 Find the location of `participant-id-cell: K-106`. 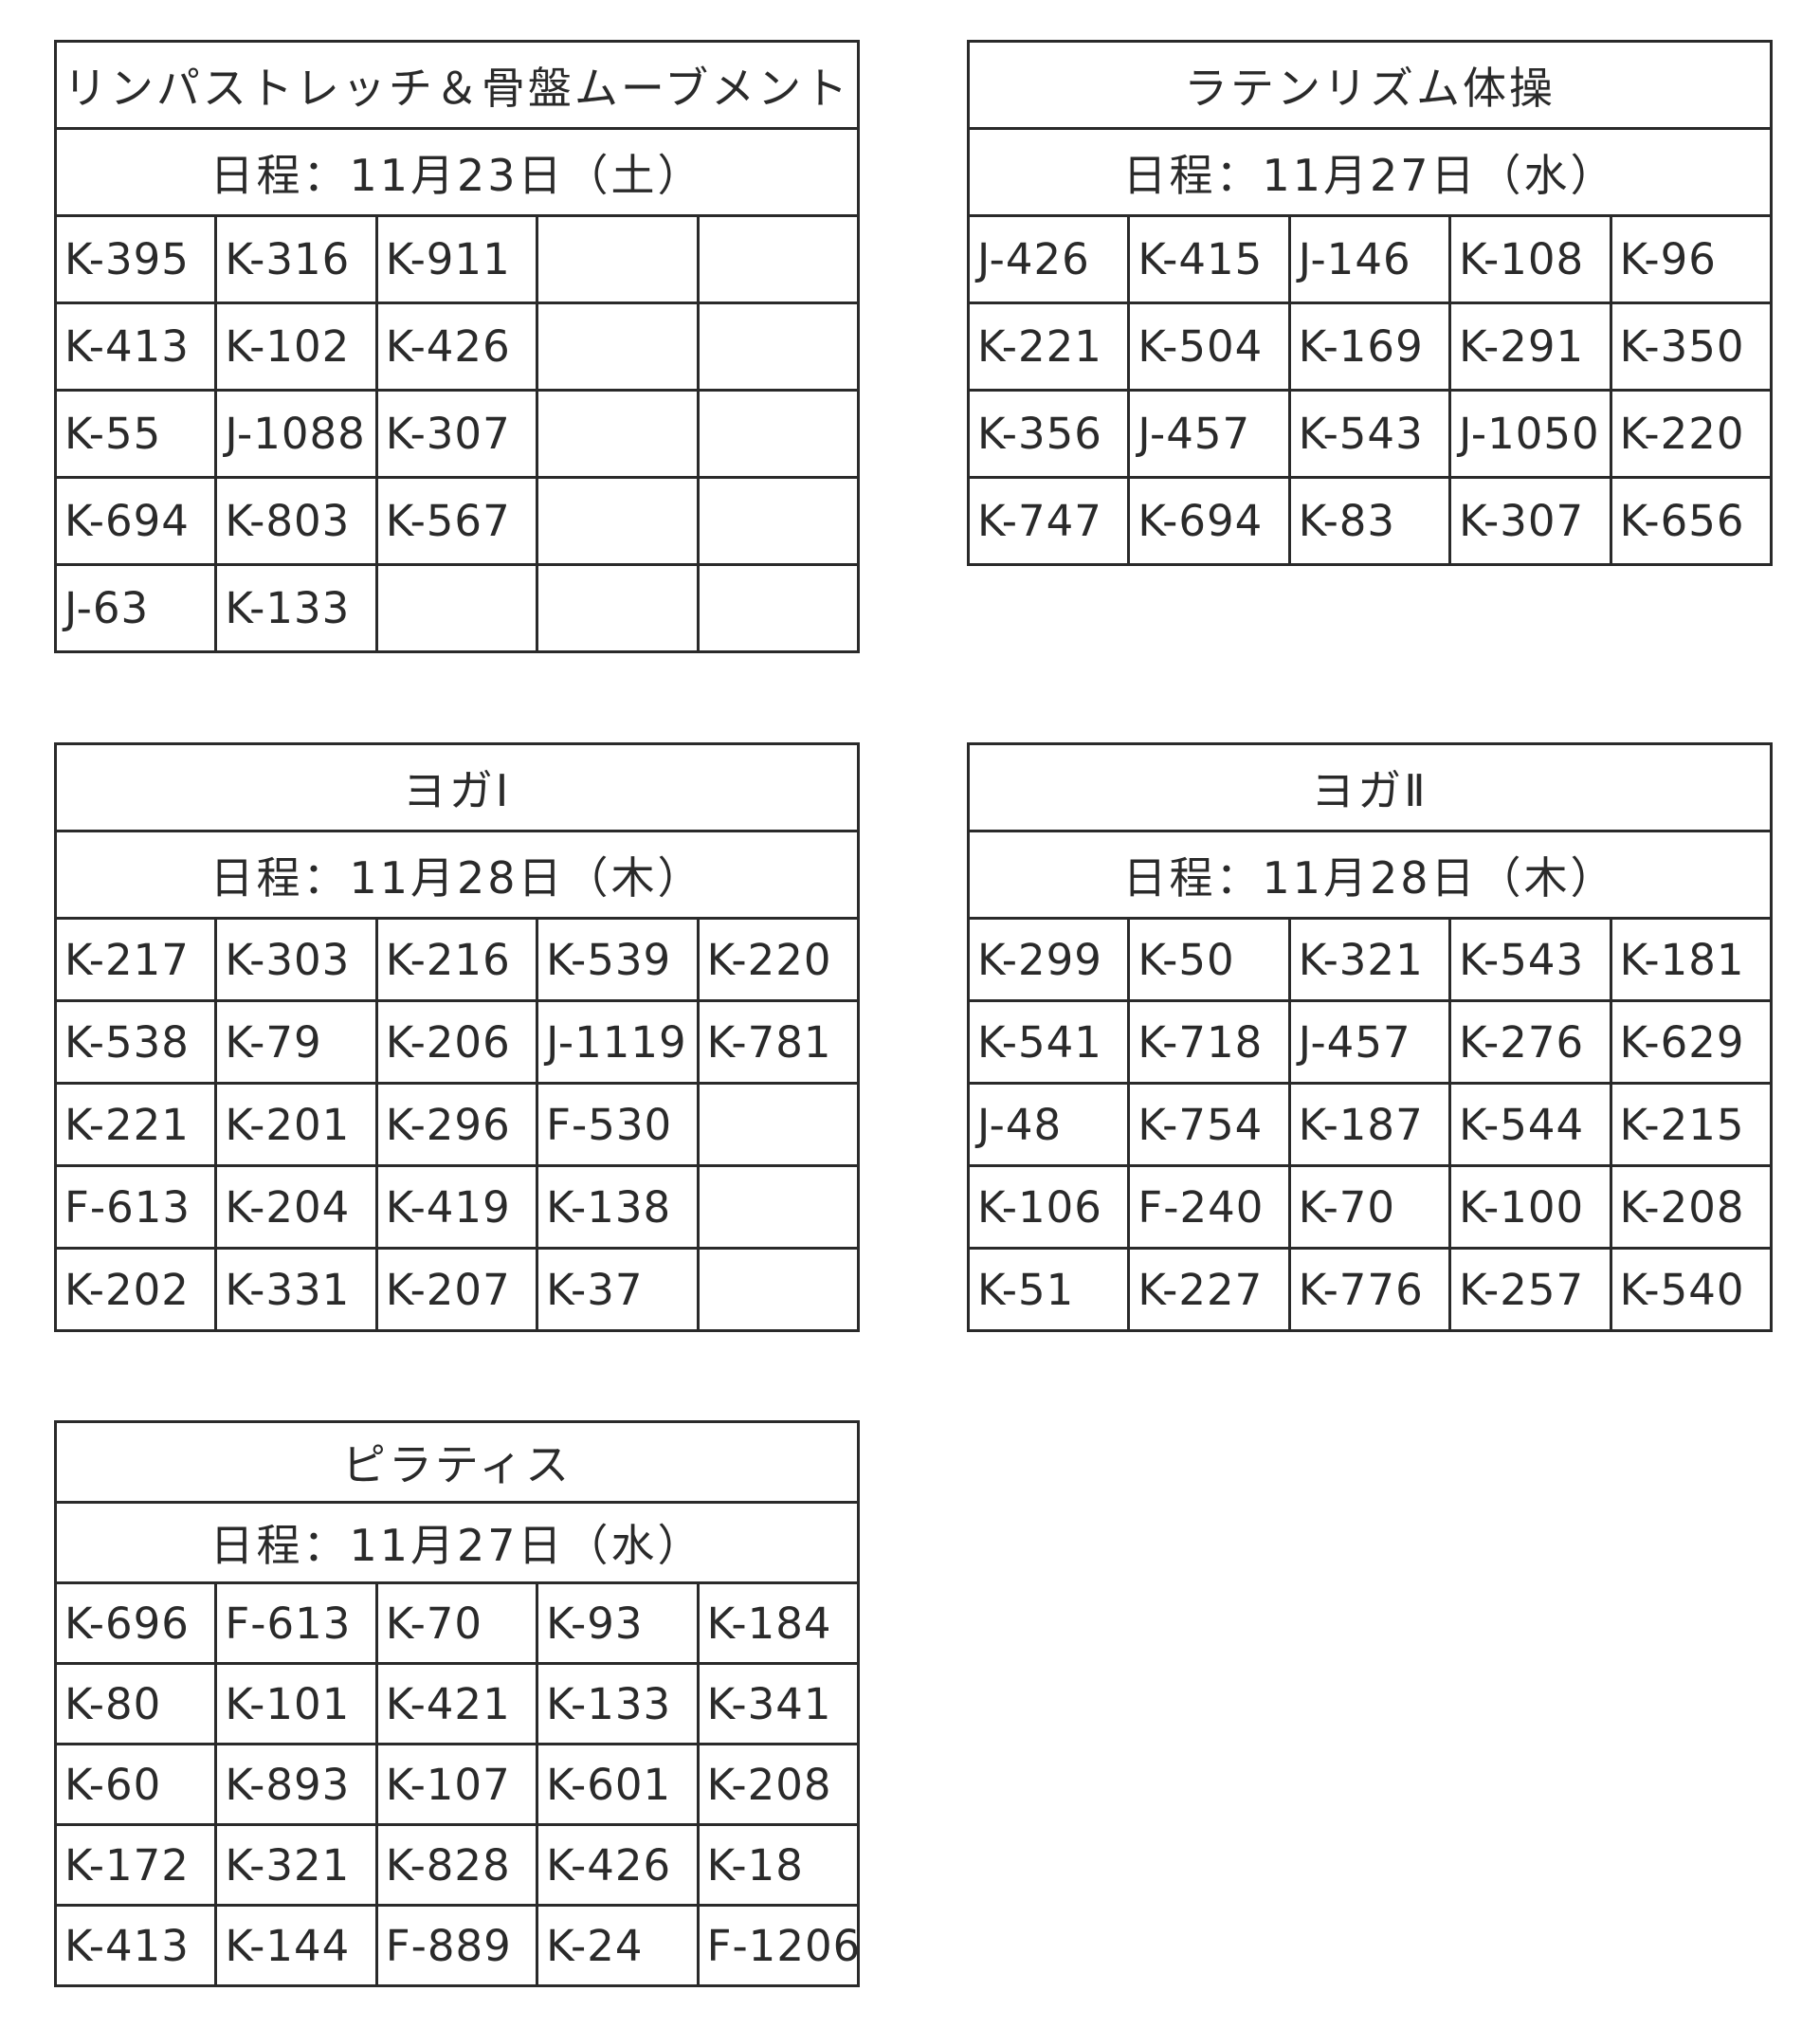

participant-id-cell: K-106 is located at coordinates (1048, 1207).